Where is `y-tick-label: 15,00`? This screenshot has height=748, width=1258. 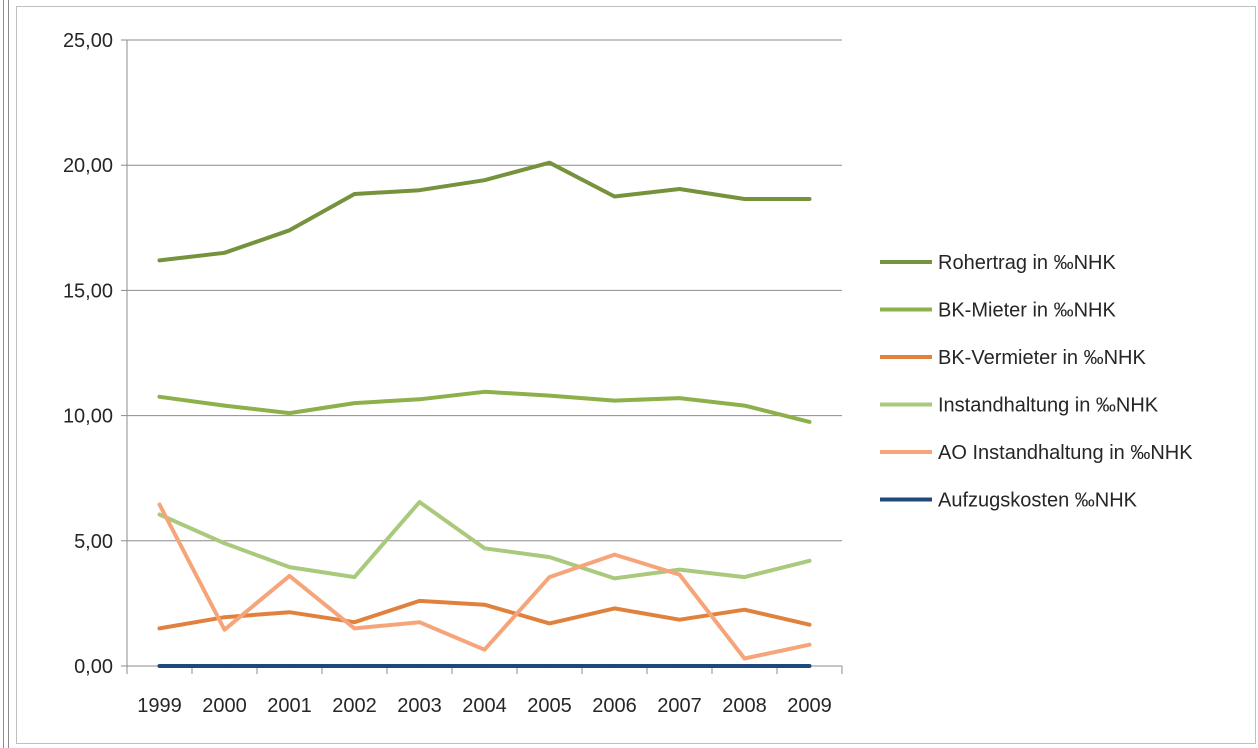
y-tick-label: 15,00 is located at coordinates (88, 291).